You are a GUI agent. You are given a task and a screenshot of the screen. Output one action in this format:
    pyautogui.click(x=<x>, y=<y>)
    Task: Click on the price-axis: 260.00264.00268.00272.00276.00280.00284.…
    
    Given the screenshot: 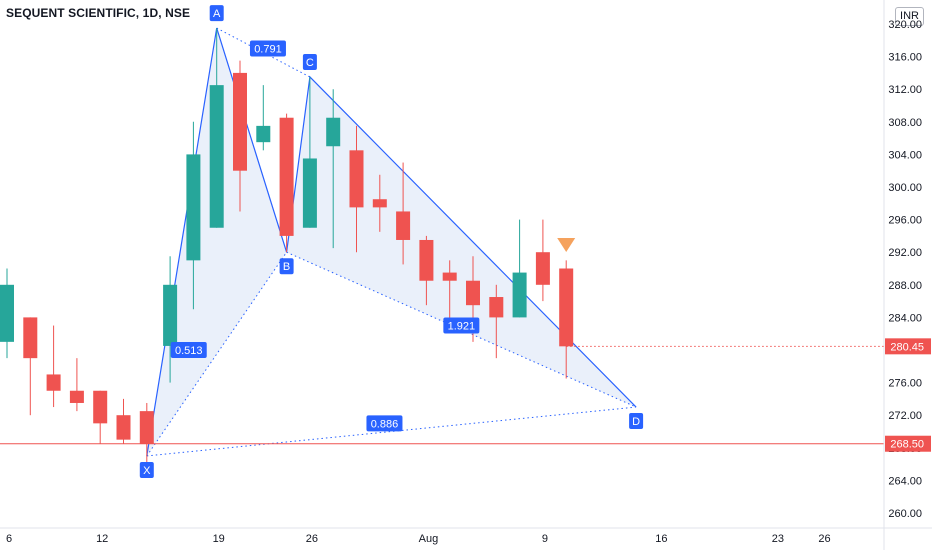 What is the action you would take?
    pyautogui.click(x=907, y=275)
    